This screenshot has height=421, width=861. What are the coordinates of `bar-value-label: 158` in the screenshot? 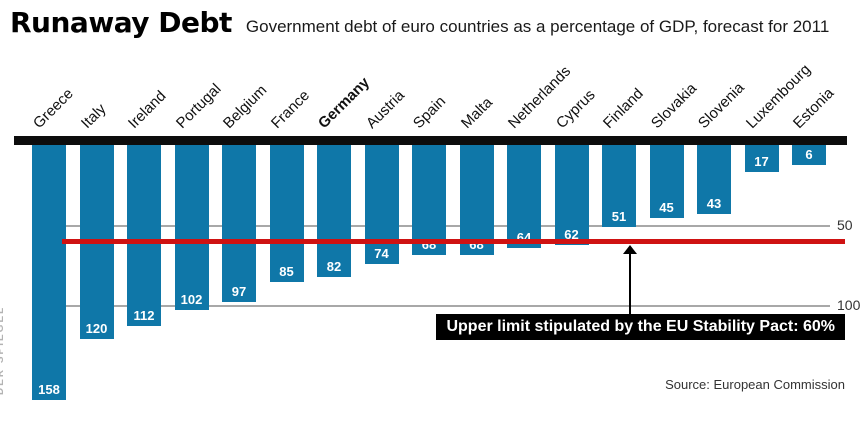 It's located at (49, 389).